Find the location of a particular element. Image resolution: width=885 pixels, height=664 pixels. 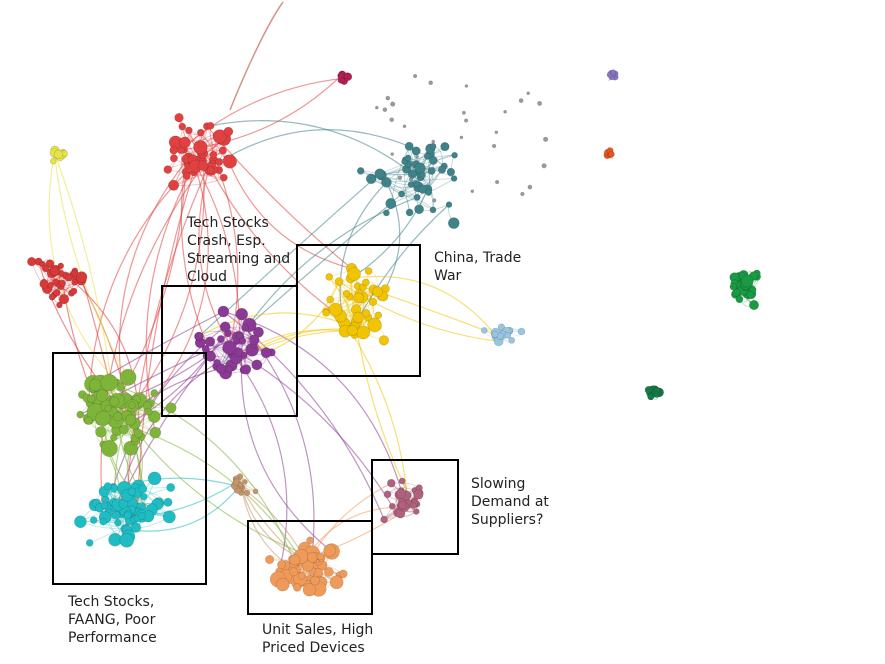

node-maroon-top is located at coordinates (346, 76).